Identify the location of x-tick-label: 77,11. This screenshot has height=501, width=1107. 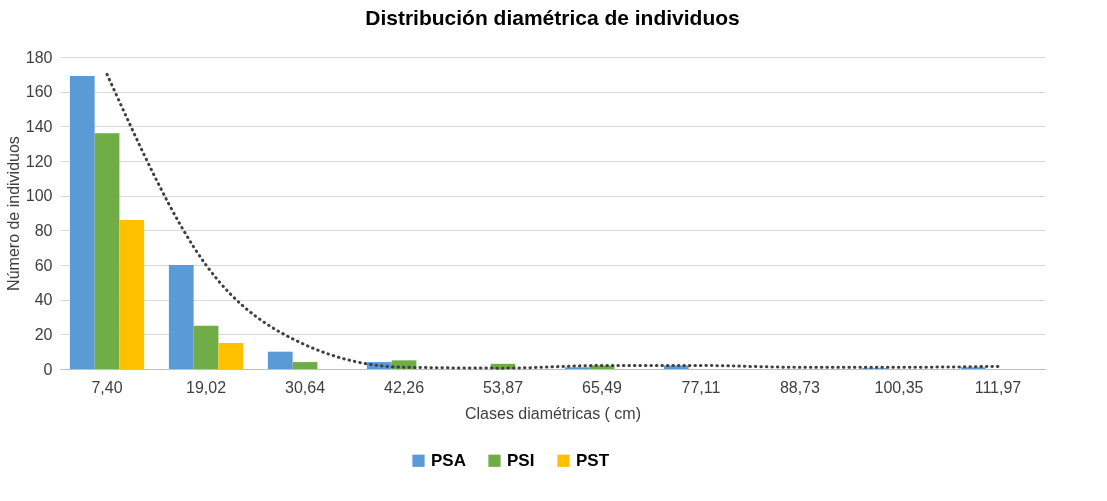
(701, 387).